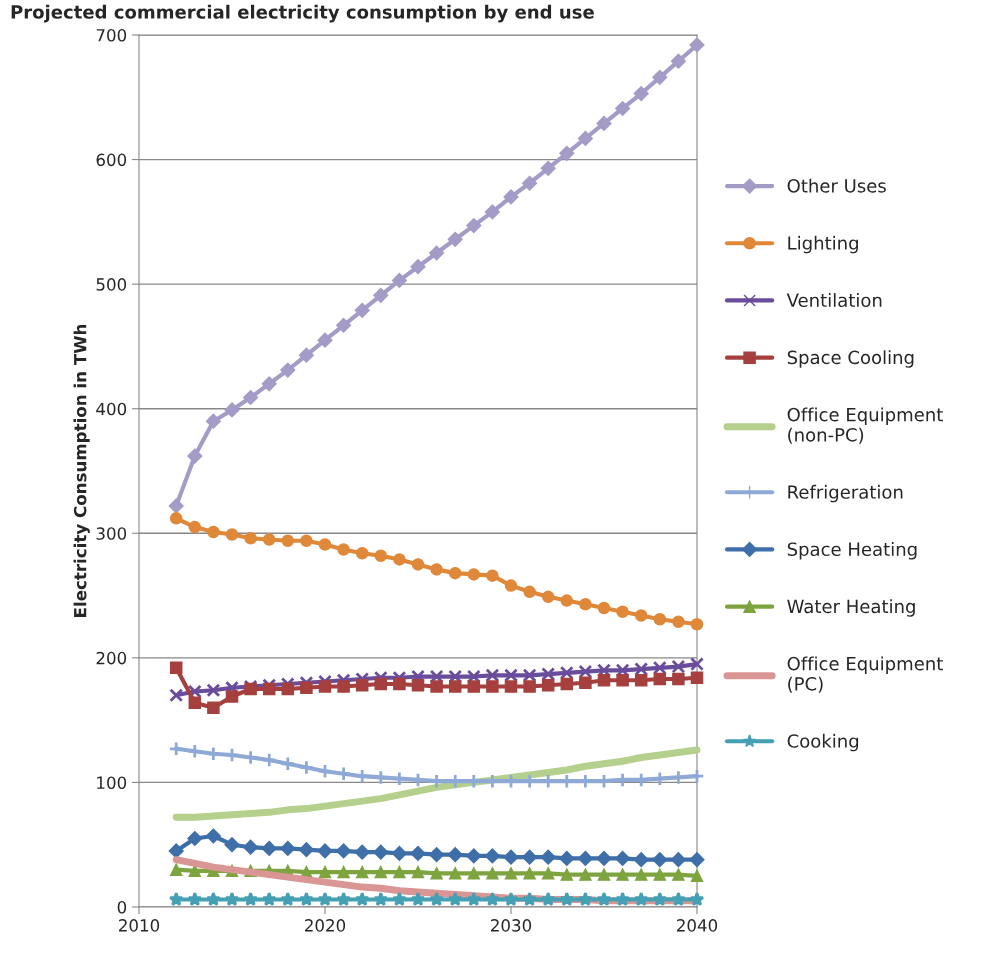  I want to click on y-tick-label: 300, so click(111, 533).